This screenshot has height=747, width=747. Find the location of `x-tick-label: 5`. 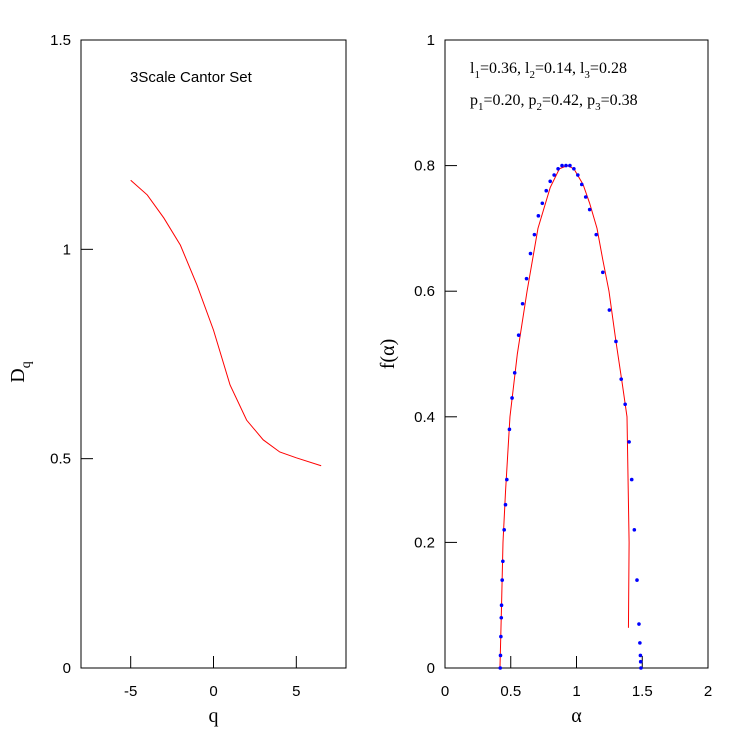

x-tick-label: 5 is located at coordinates (296, 691).